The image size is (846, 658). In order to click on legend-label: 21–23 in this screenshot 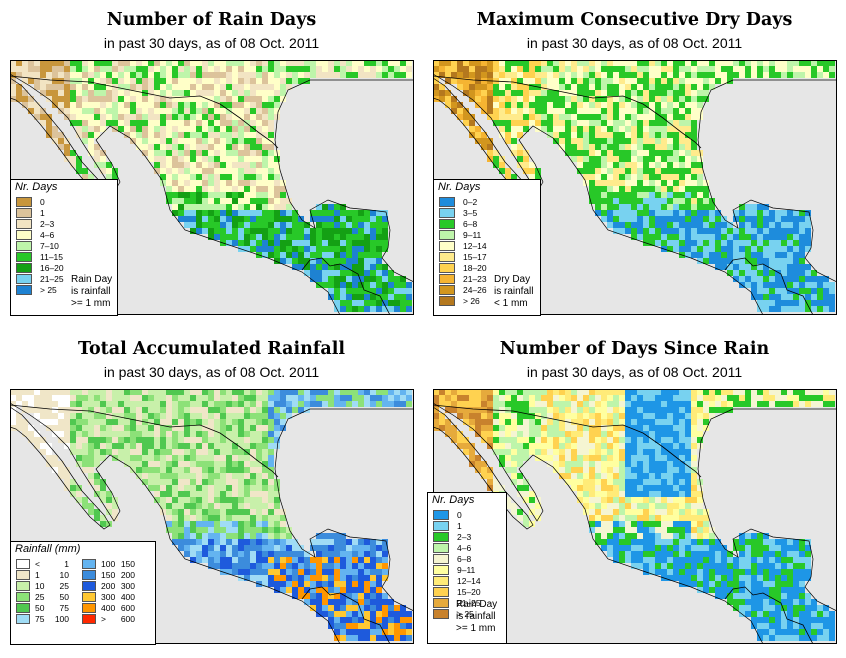, I will do `click(475, 278)`.